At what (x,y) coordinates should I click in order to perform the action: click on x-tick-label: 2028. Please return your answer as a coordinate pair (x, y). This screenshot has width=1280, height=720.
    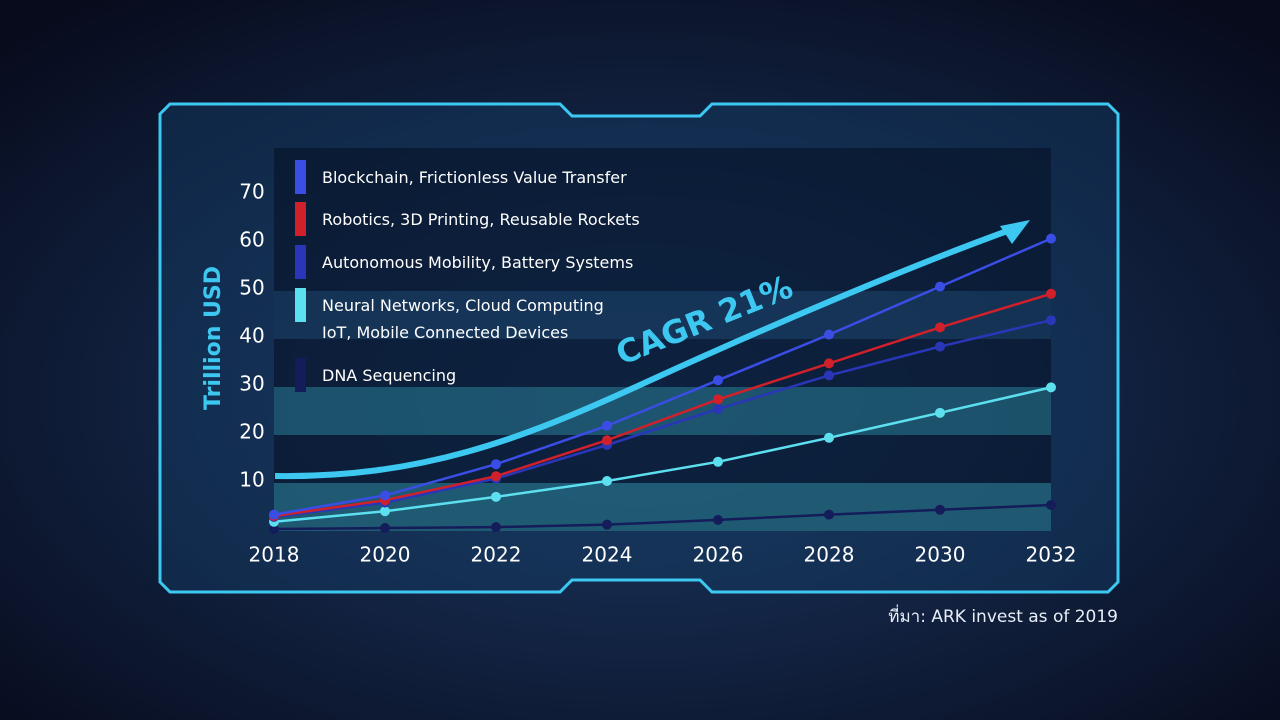
    Looking at the image, I should click on (829, 555).